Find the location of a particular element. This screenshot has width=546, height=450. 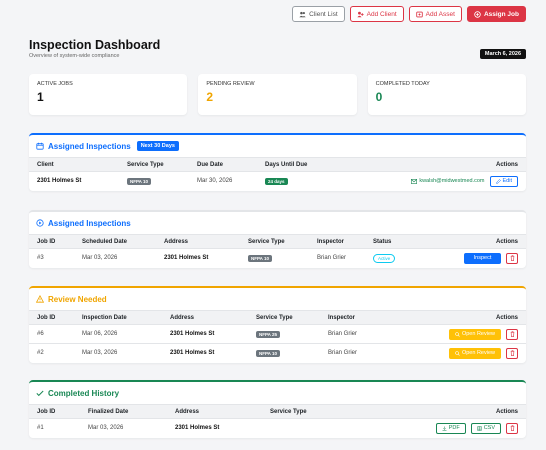

page-title: Inspection Dashboard is located at coordinates (95, 45).